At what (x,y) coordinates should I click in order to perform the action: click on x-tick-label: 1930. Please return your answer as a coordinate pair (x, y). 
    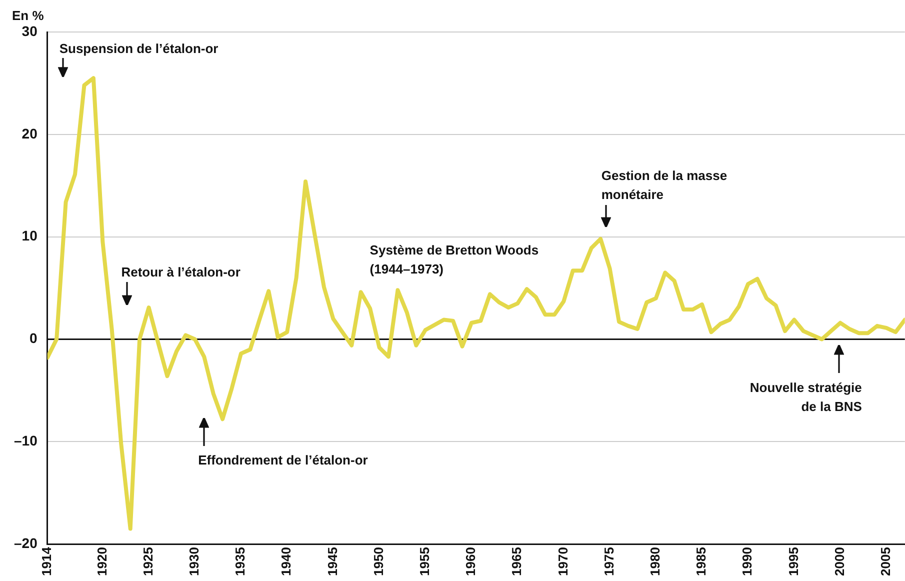
    Looking at the image, I should click on (194, 561).